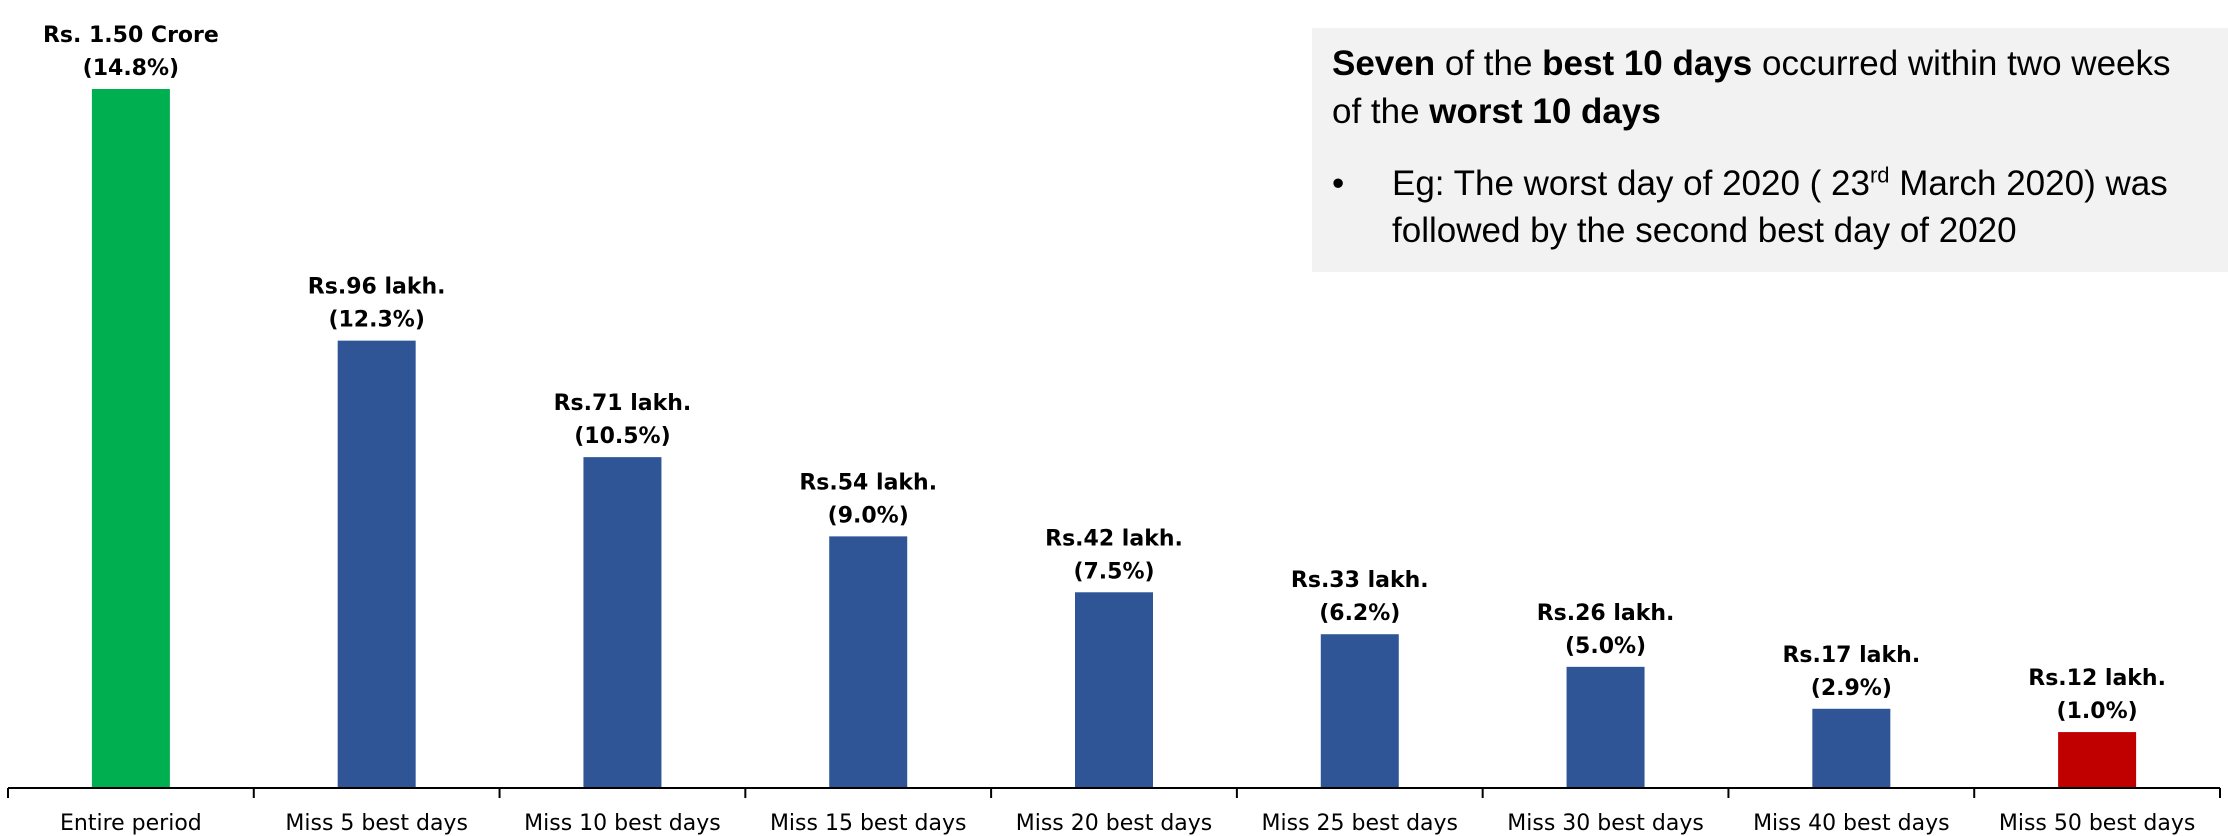 Image resolution: width=2228 pixels, height=836 pixels. What do you see at coordinates (868, 823) in the screenshot?
I see `x-tick-label: Miss 15 best days` at bounding box center [868, 823].